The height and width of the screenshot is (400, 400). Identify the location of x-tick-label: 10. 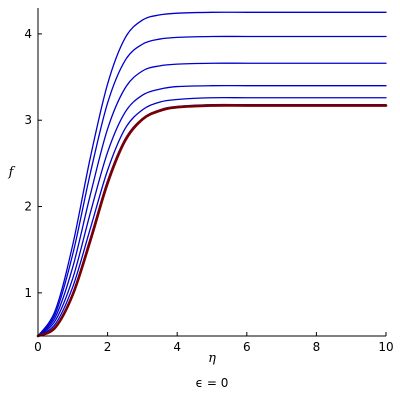
(385, 347).